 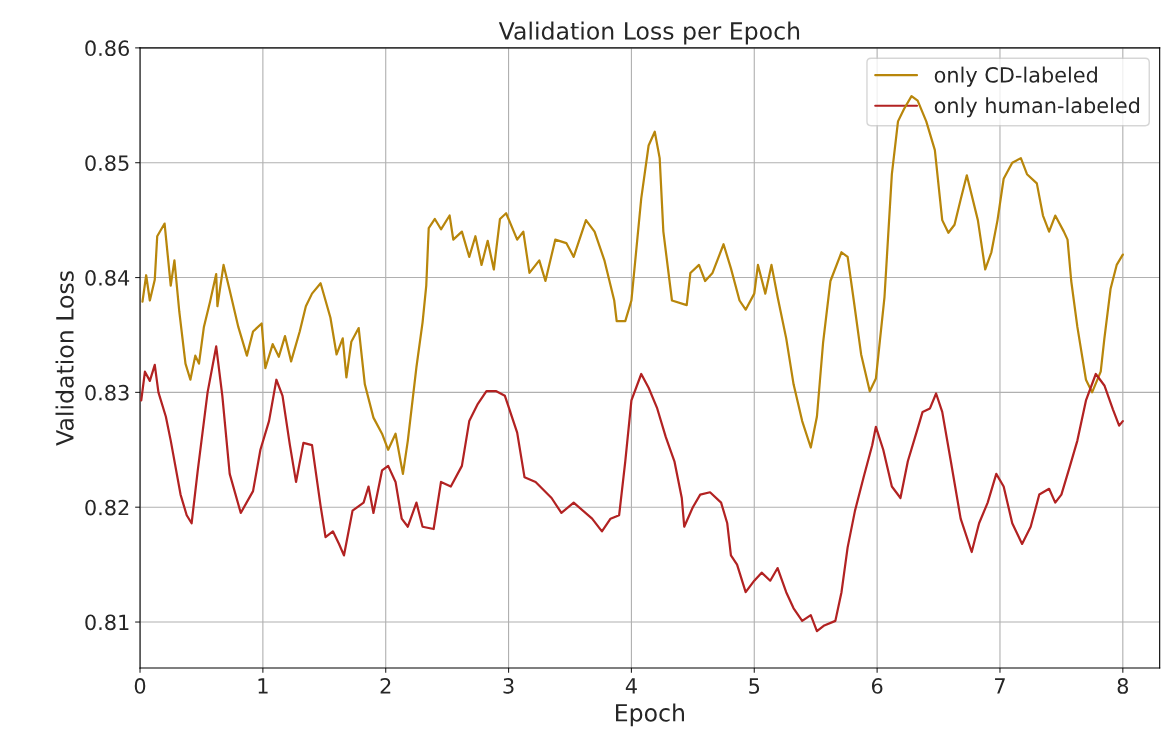 I want to click on legend-label: only CD-labeled, so click(x=1015, y=76).